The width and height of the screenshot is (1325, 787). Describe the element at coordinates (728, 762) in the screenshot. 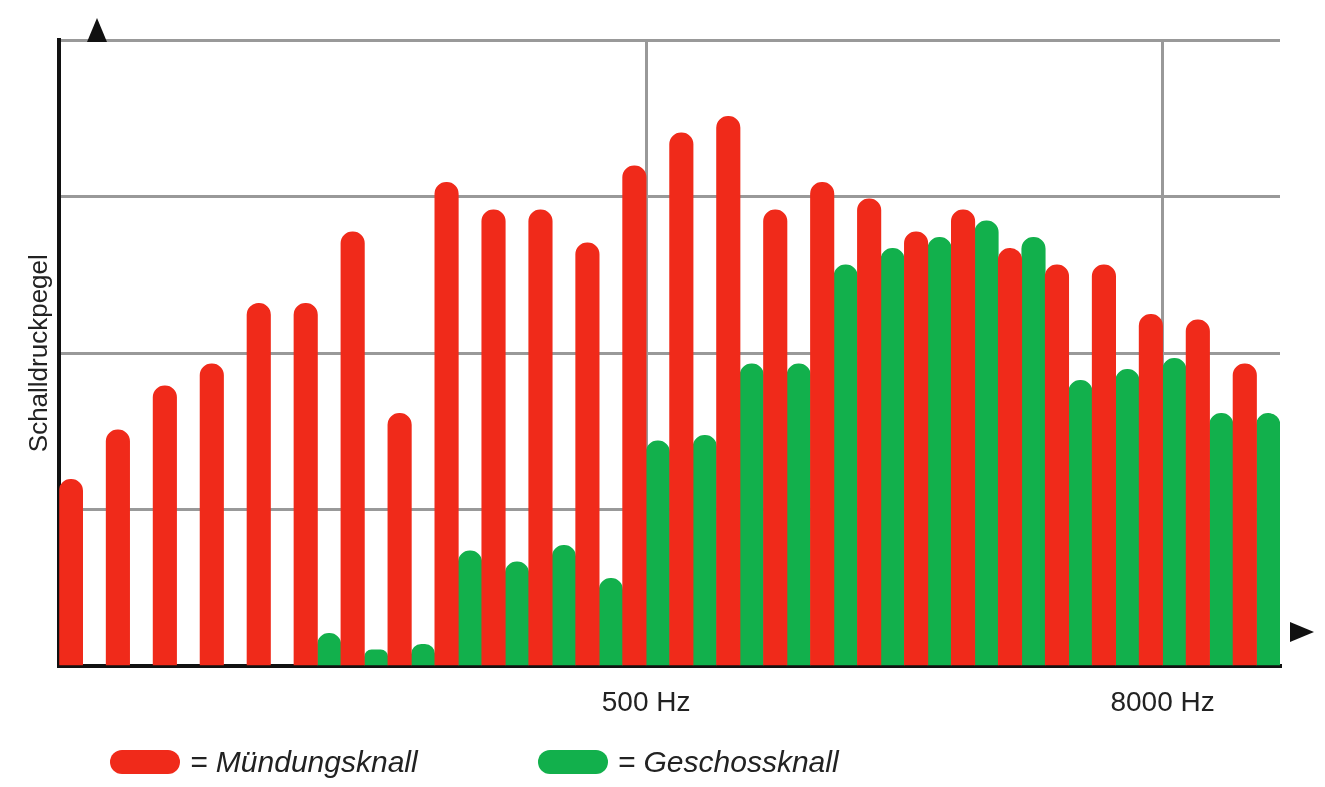

I see `legend-label: = Geschossknall` at that location.